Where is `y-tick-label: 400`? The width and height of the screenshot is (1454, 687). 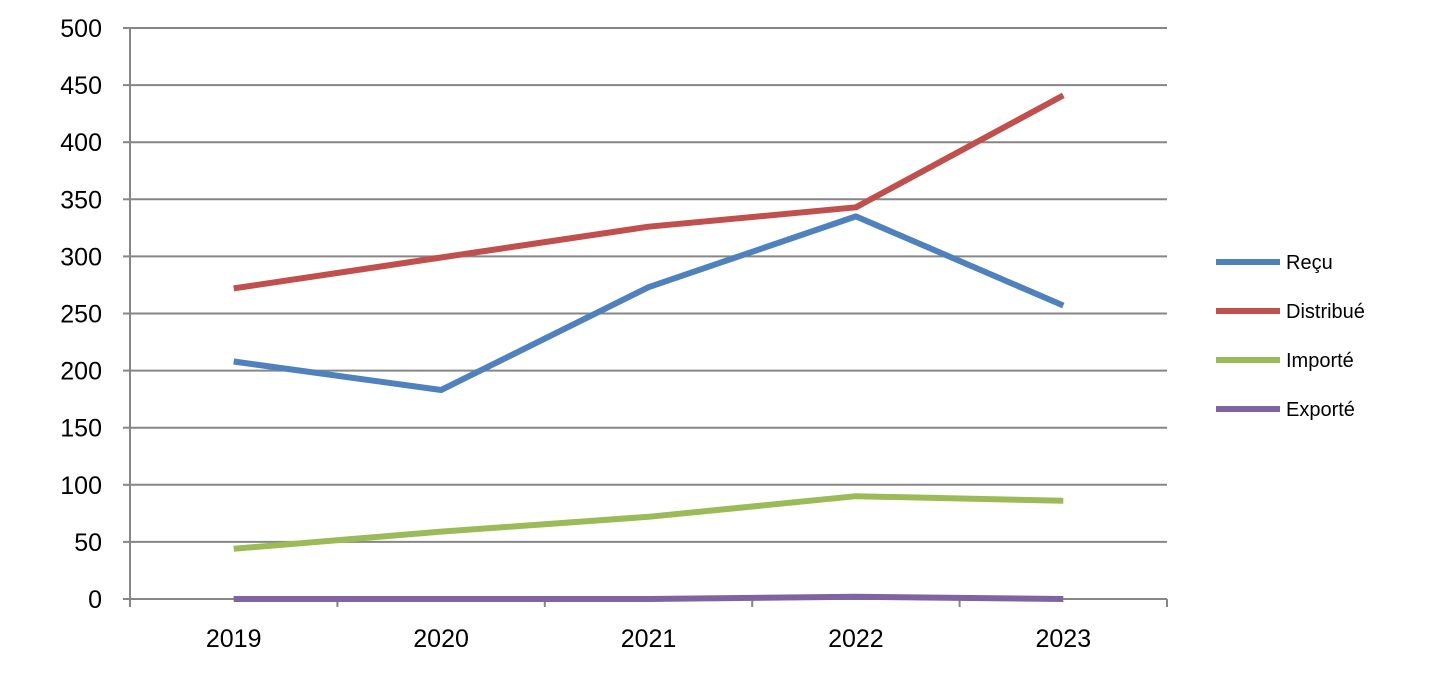 y-tick-label: 400 is located at coordinates (81, 143).